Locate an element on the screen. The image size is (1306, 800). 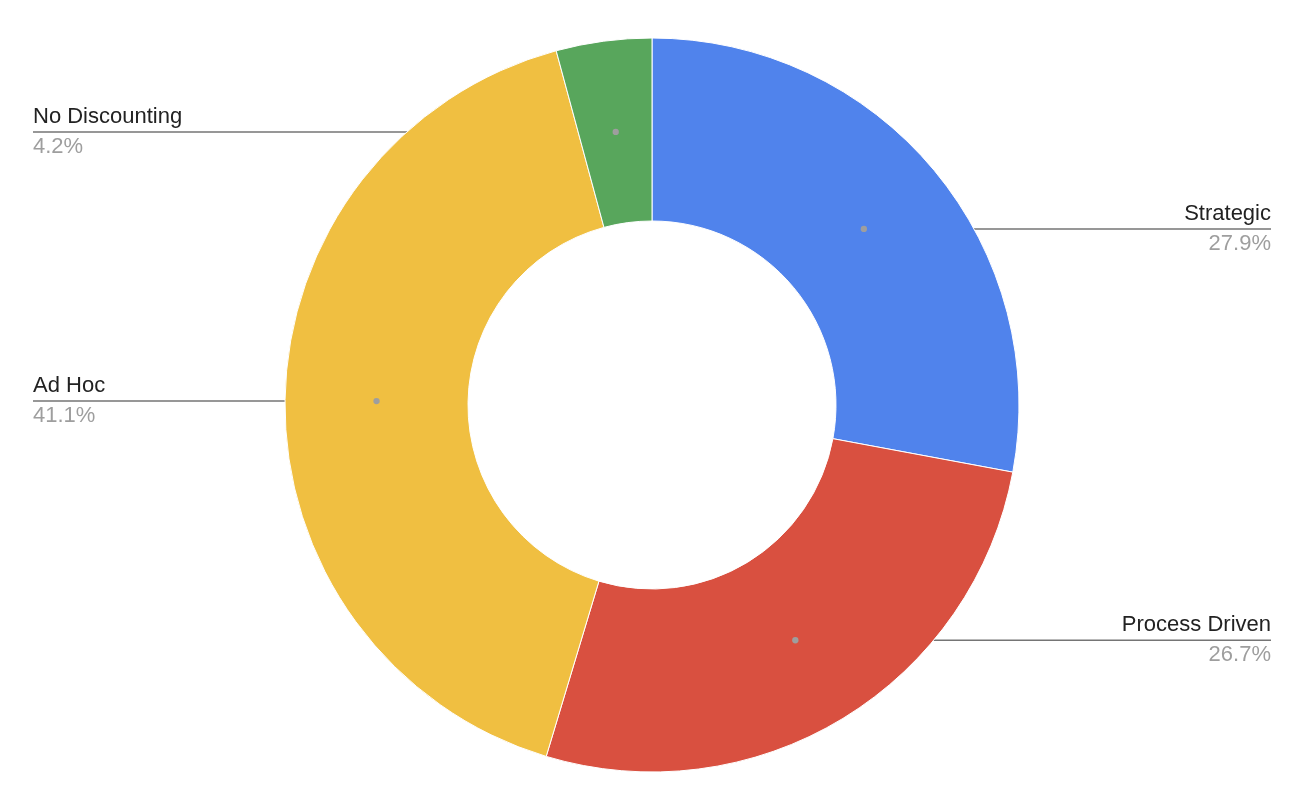
slice-label: No Discounting is located at coordinates (108, 115).